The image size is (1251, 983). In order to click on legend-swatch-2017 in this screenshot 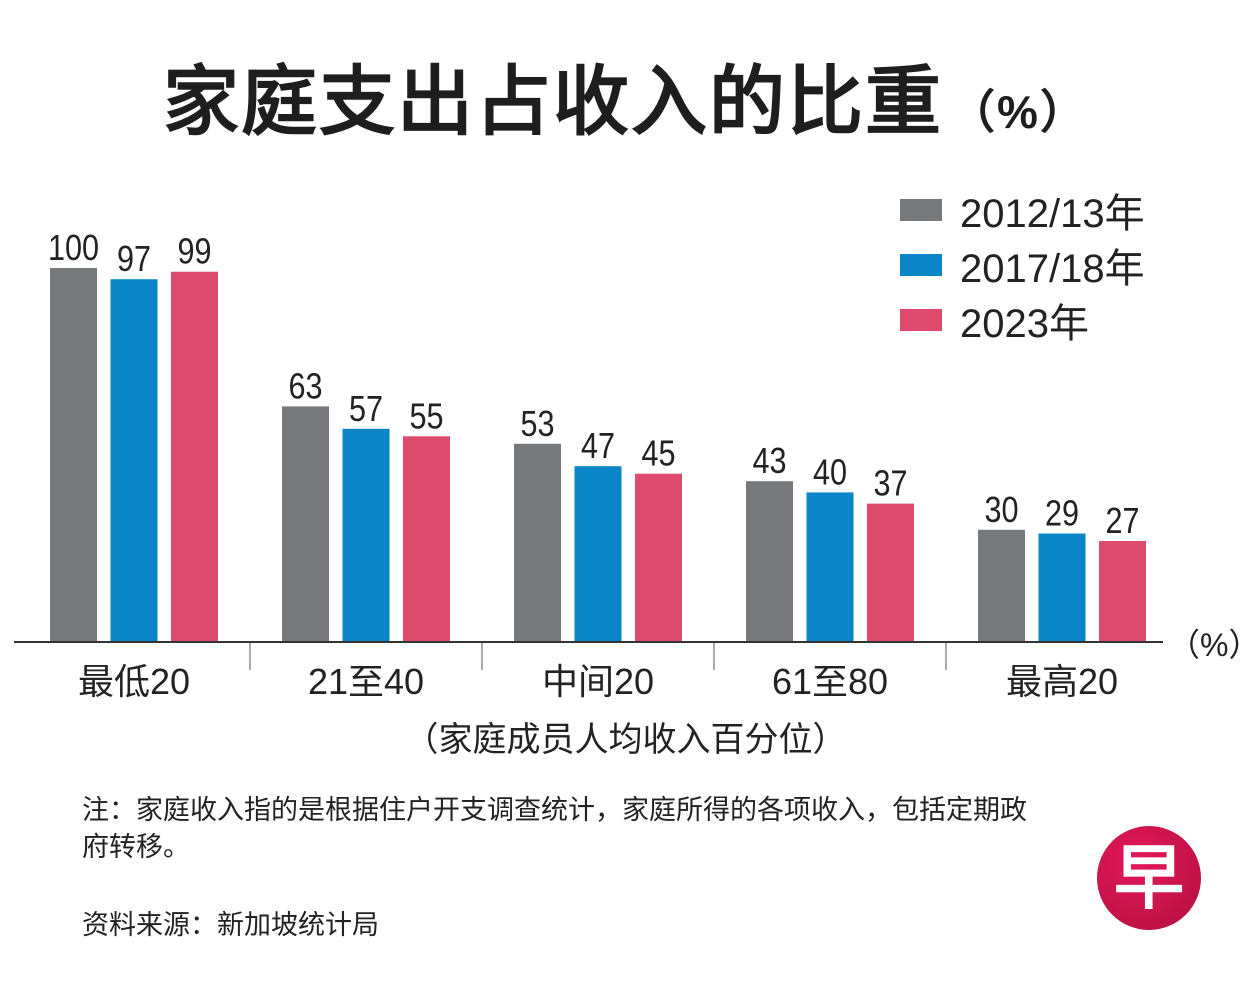, I will do `click(921, 264)`.